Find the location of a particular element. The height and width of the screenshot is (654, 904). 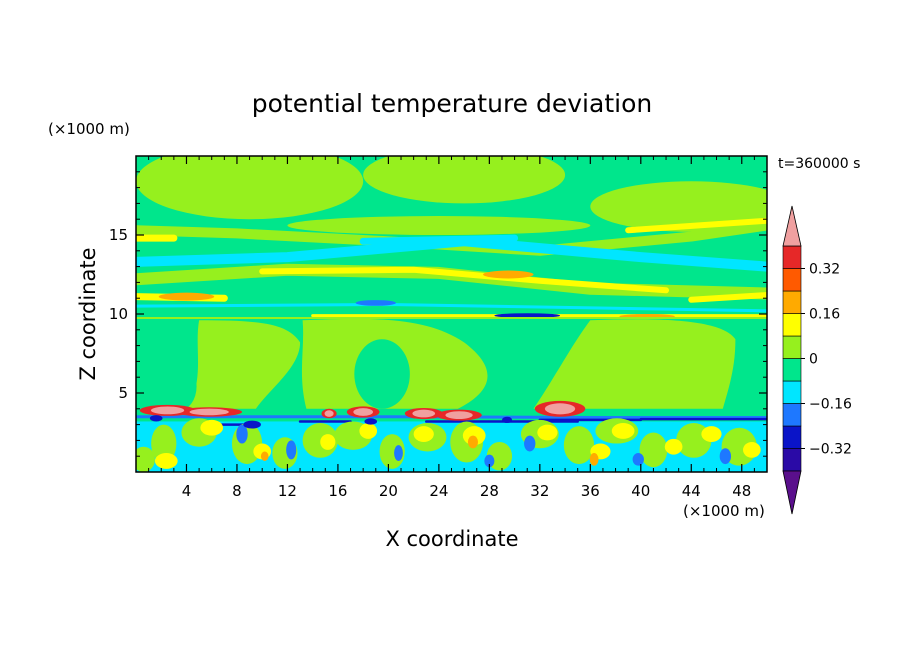

x-axis-title: X coordinate is located at coordinates (451, 539).